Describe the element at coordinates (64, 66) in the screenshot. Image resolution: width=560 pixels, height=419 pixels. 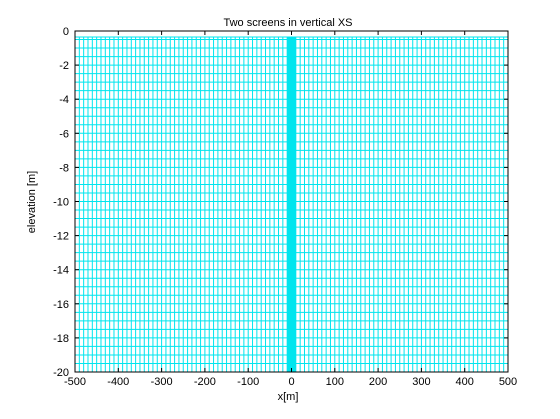
I see `y-tick-label: -2` at that location.